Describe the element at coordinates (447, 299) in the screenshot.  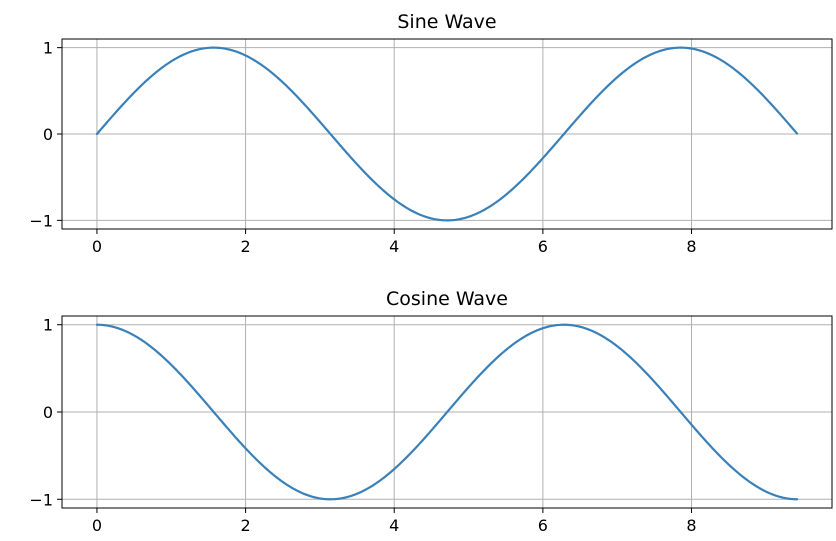
I see `chart-title: Cosine Wave` at that location.